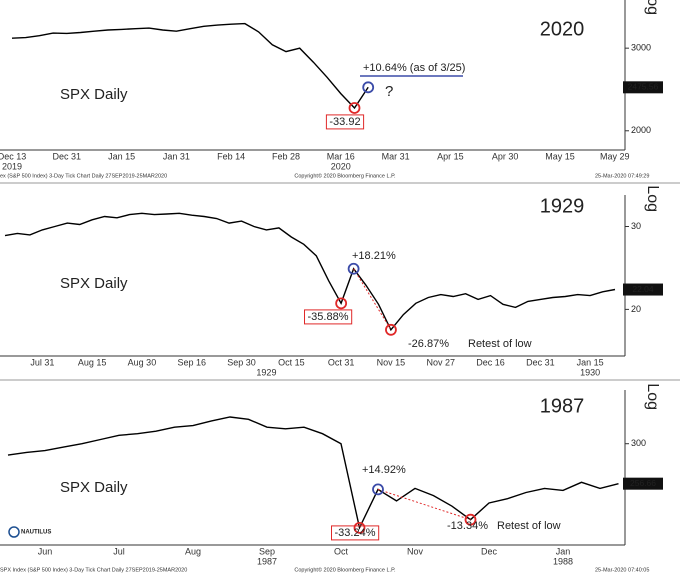 This screenshot has width=680, height=580. What do you see at coordinates (190, 66) in the screenshot?
I see `price-line` at bounding box center [190, 66].